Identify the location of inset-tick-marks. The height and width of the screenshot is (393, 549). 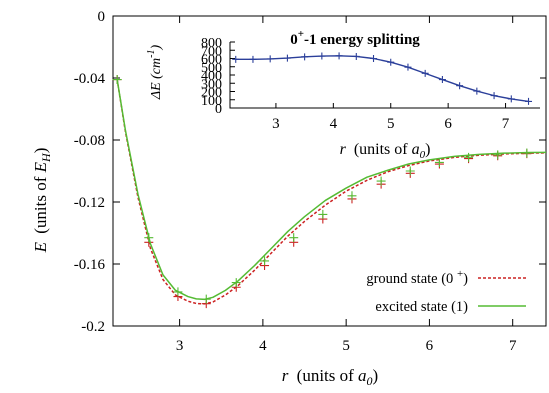
(368, 75).